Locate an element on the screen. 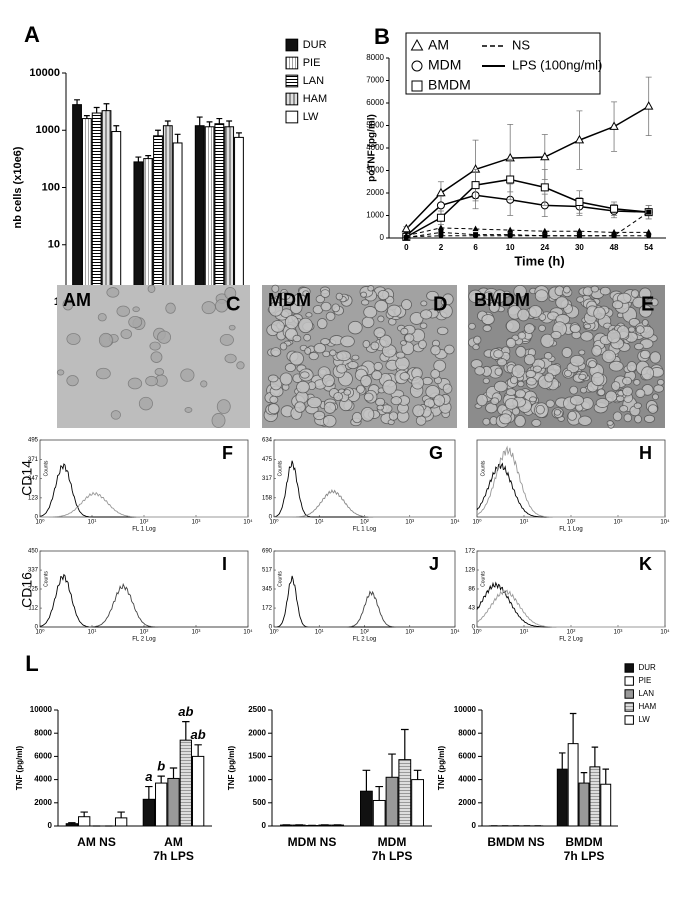  x-tick-label: 10⁴ is located at coordinates (665, 632).